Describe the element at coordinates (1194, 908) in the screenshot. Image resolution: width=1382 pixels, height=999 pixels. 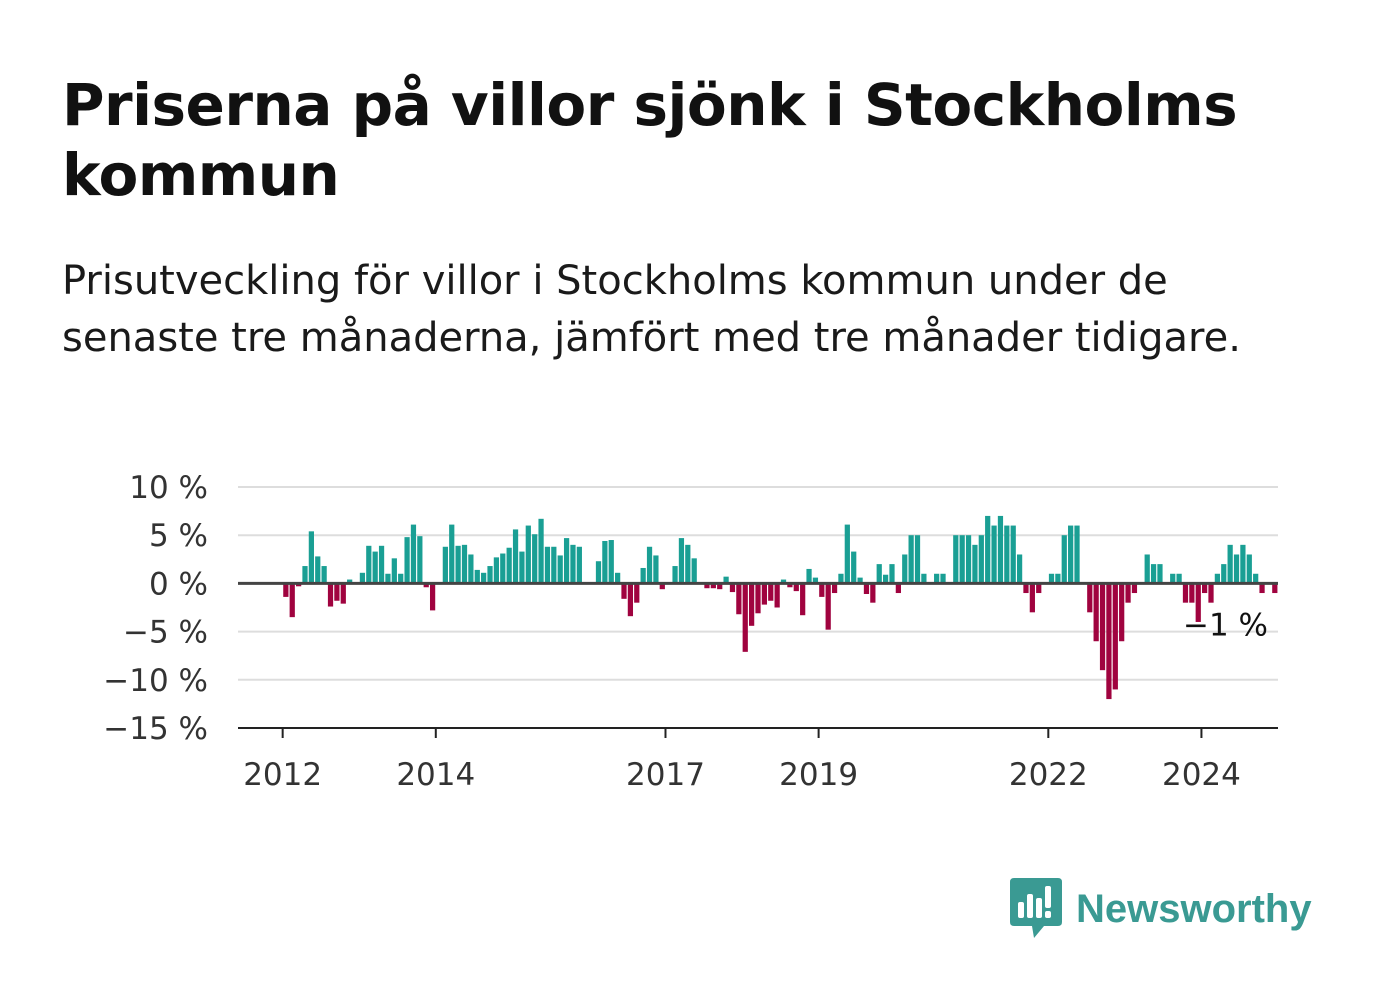
I see `brand-name: Newsworthy` at that location.